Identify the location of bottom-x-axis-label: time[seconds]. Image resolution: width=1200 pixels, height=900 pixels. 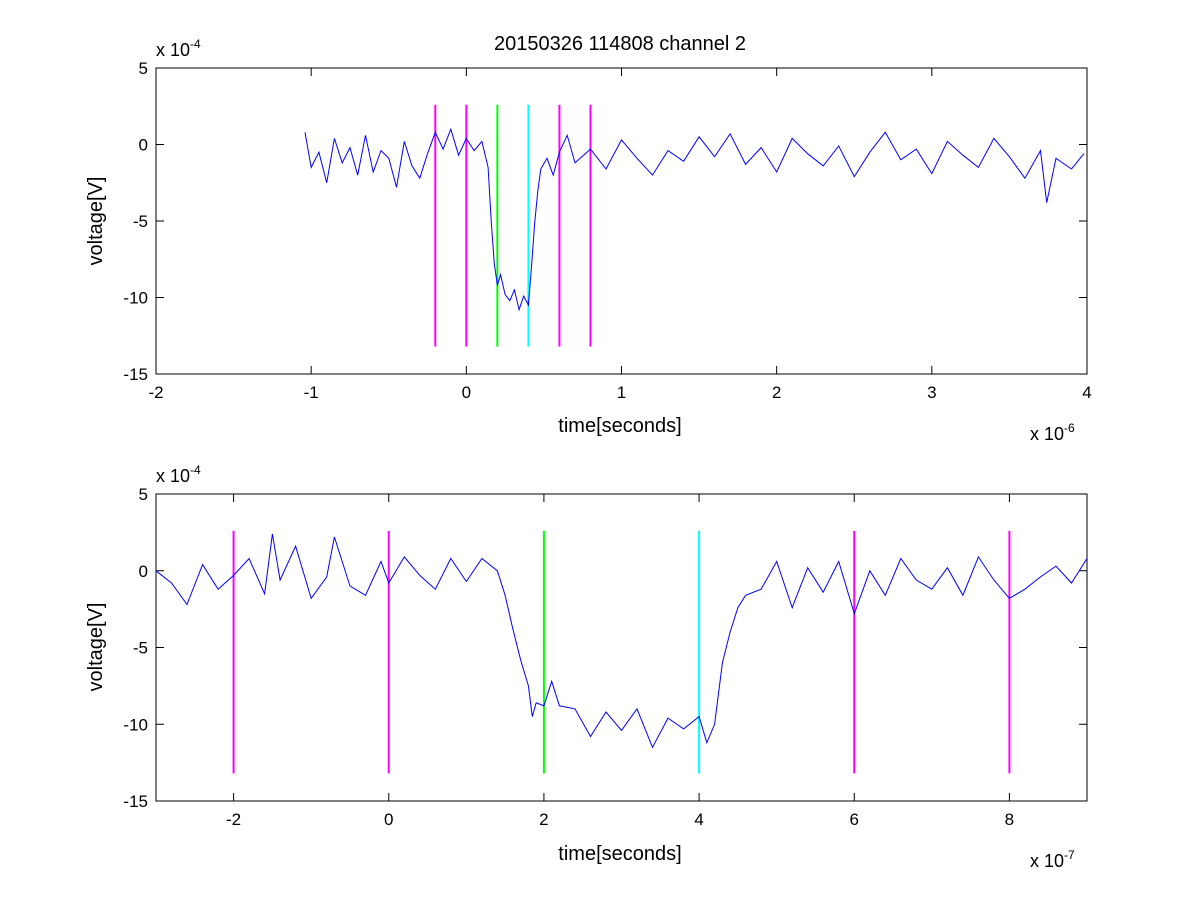
(619, 854).